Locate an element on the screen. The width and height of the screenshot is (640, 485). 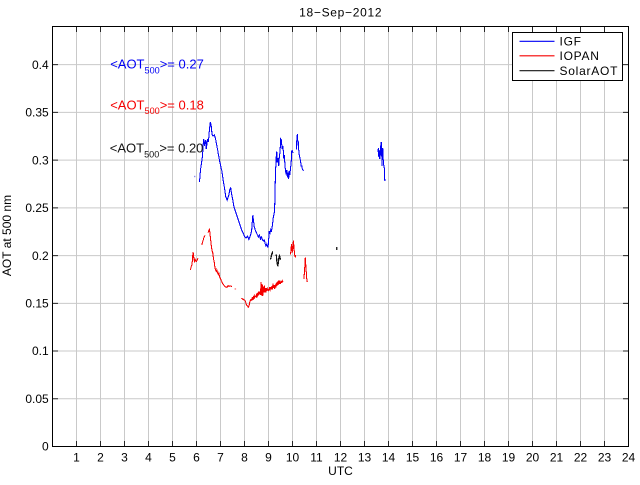
svg-text: <AOT500>= 0.20 is located at coordinates (157, 150).